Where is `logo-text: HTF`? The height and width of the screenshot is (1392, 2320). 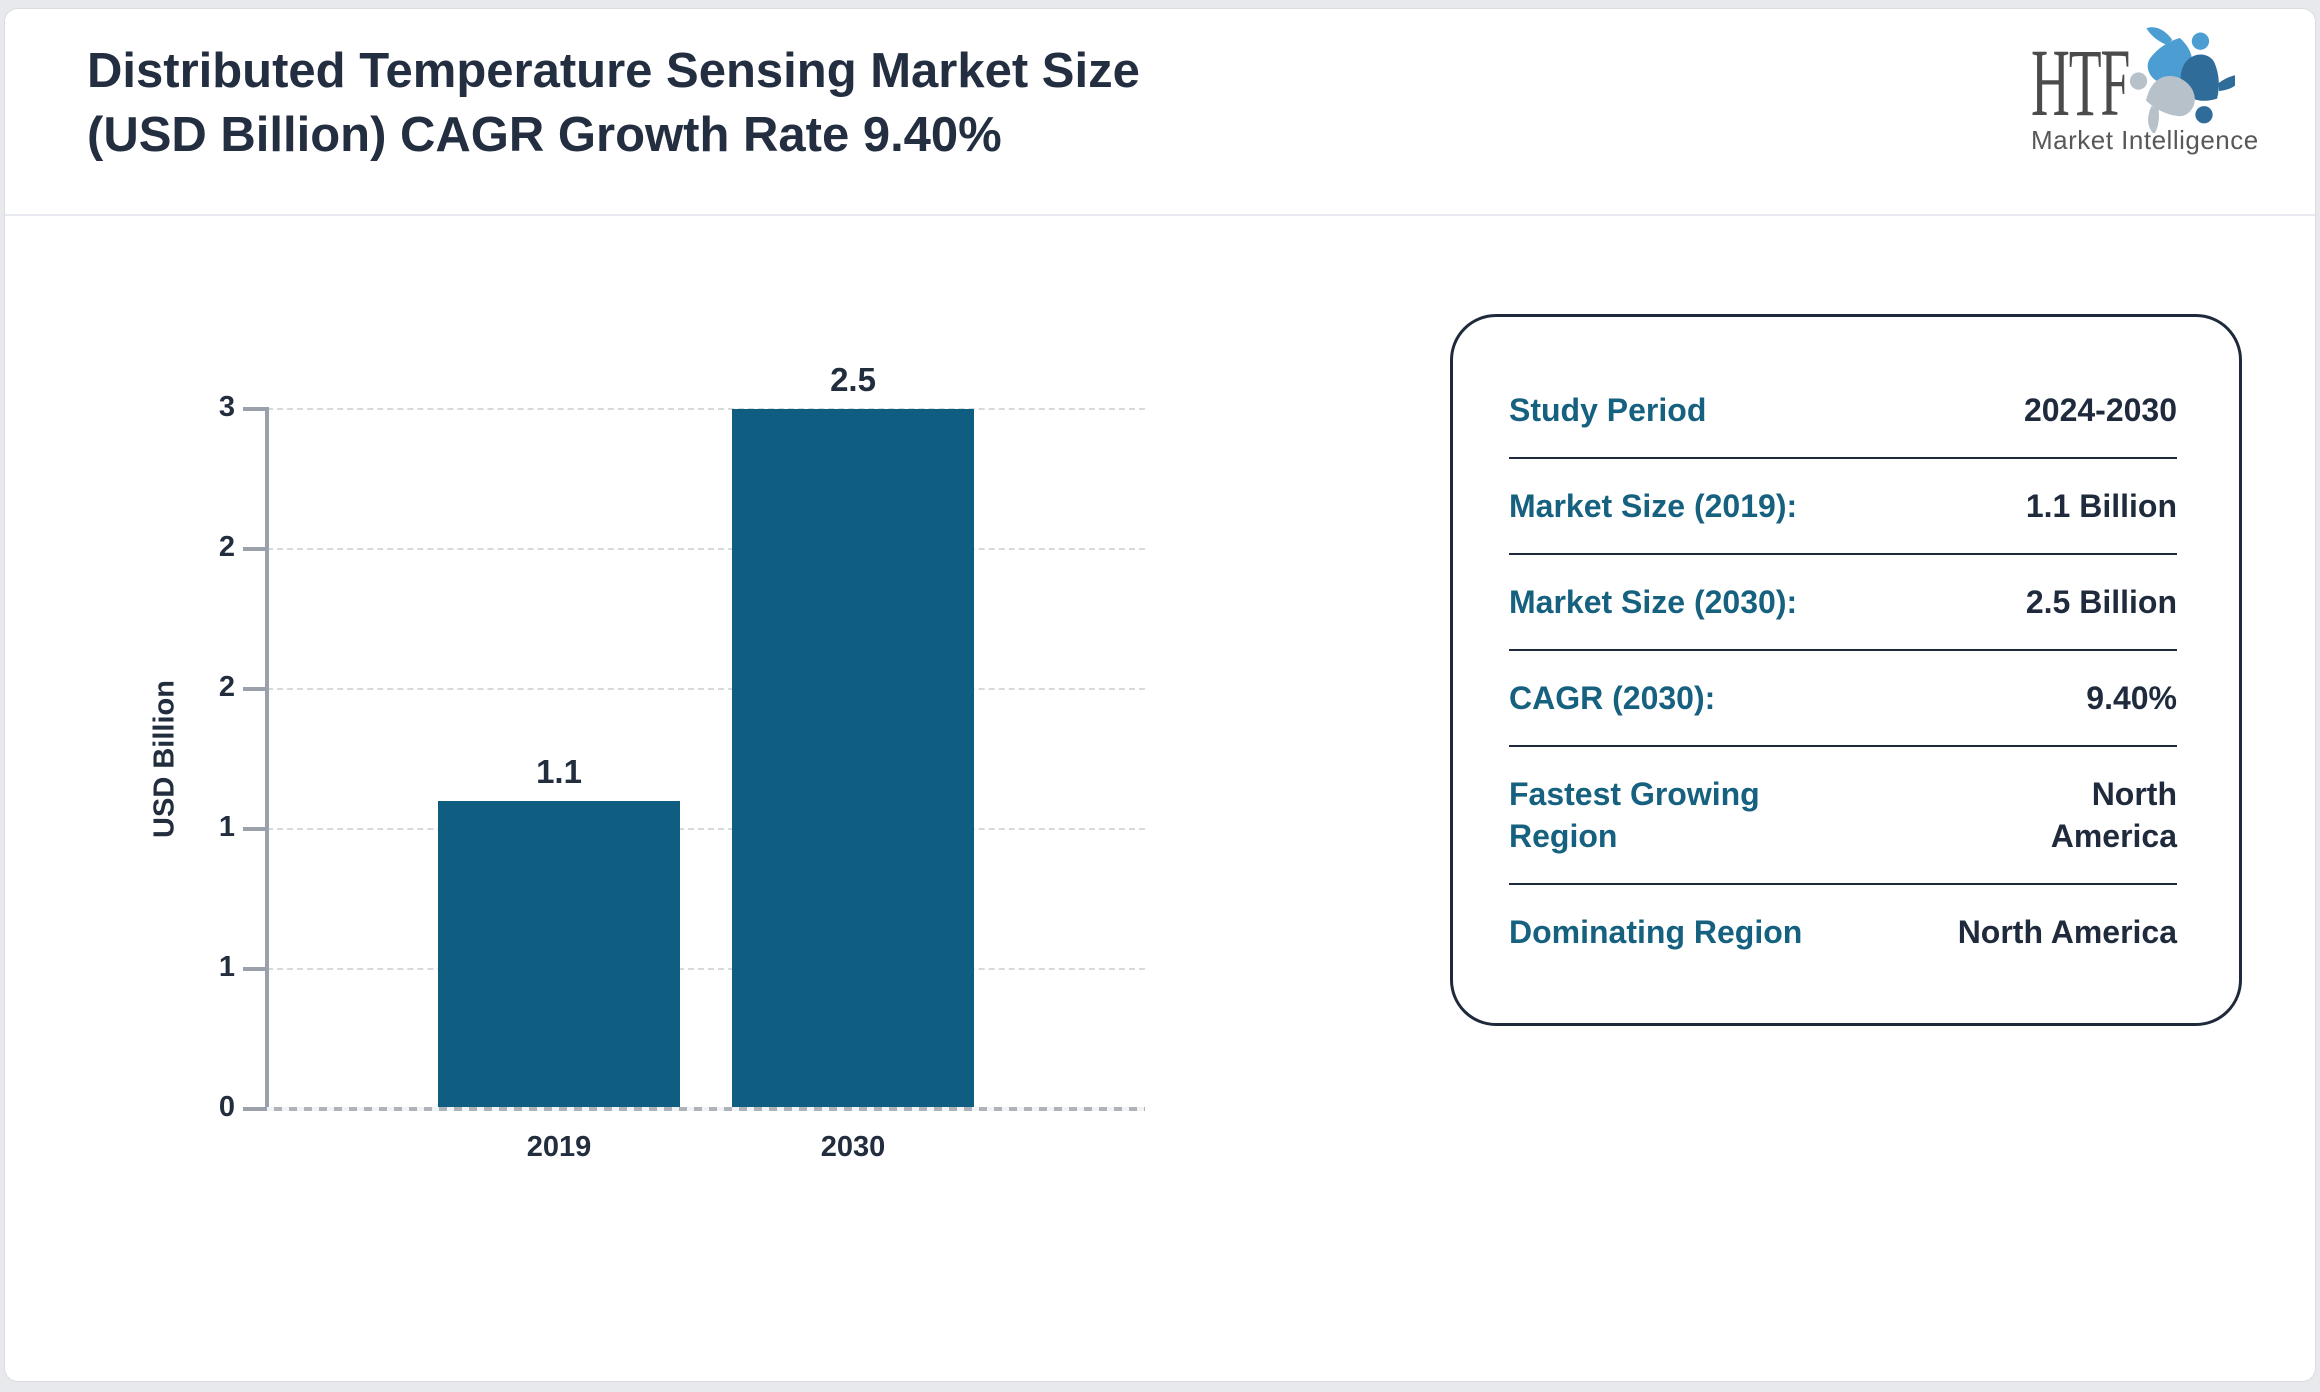 logo-text: HTF is located at coordinates (2080, 82).